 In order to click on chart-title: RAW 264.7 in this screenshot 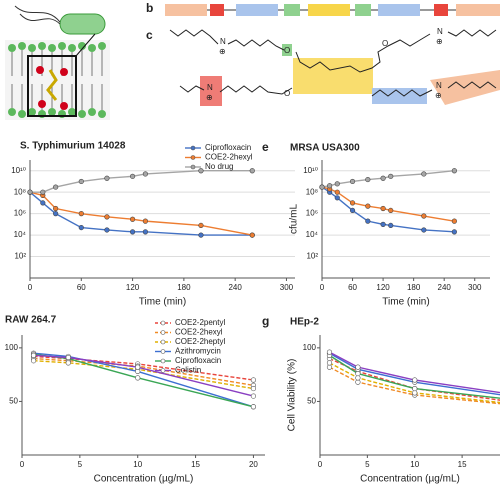, I will do `click(31, 320)`.